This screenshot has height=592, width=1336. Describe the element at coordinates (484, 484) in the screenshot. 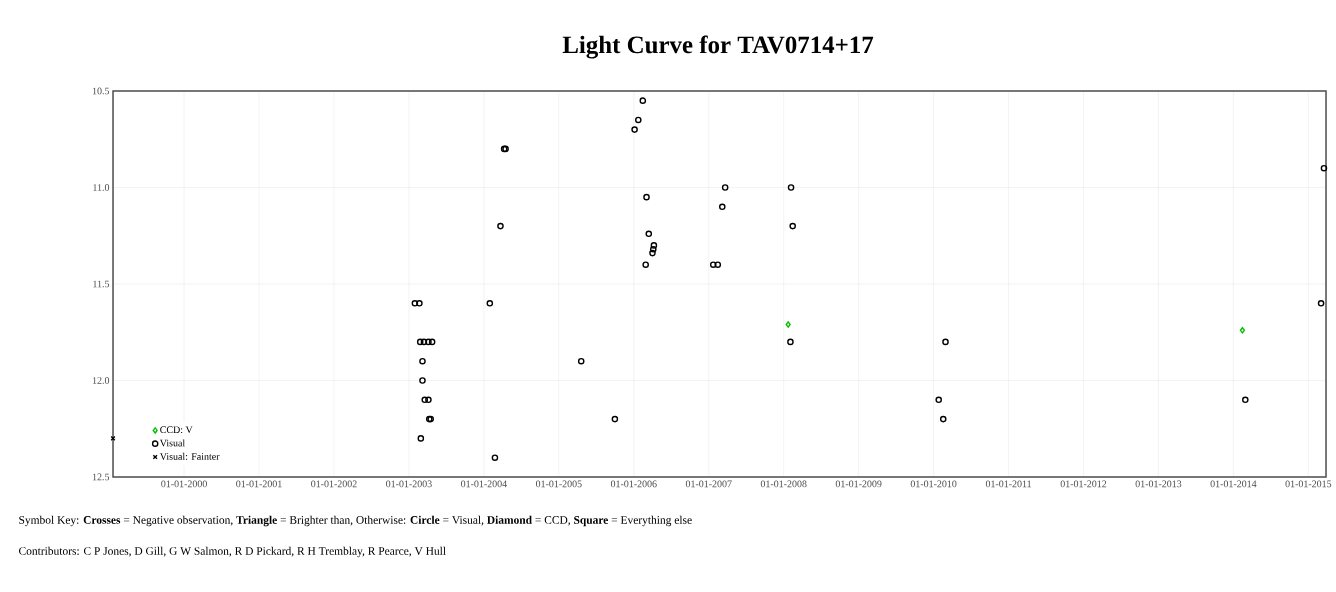

I see `x-tick-label: 01-01-2004` at that location.